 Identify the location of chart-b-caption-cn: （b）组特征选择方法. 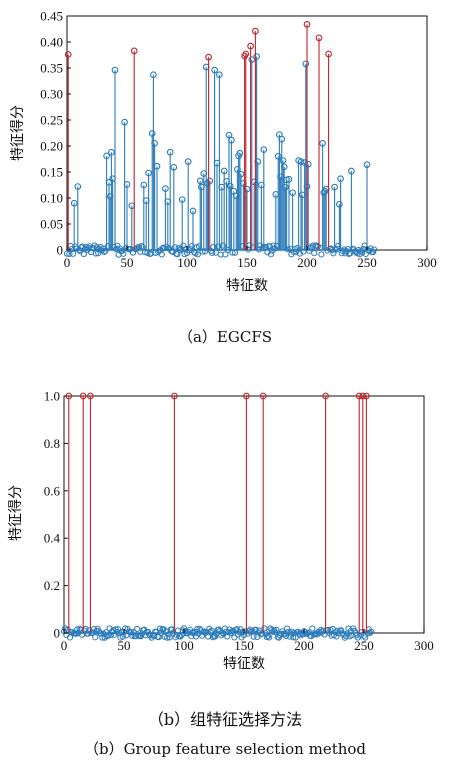
(225, 719).